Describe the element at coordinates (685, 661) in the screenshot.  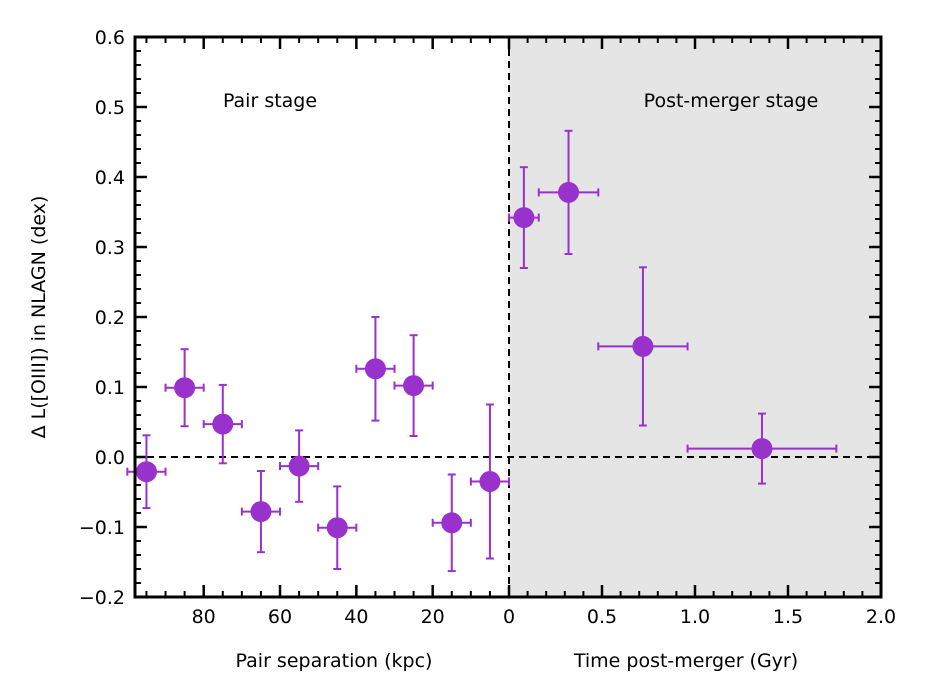
I see `x-axis-label-post-merger: Time post-merger (Gyr)` at that location.